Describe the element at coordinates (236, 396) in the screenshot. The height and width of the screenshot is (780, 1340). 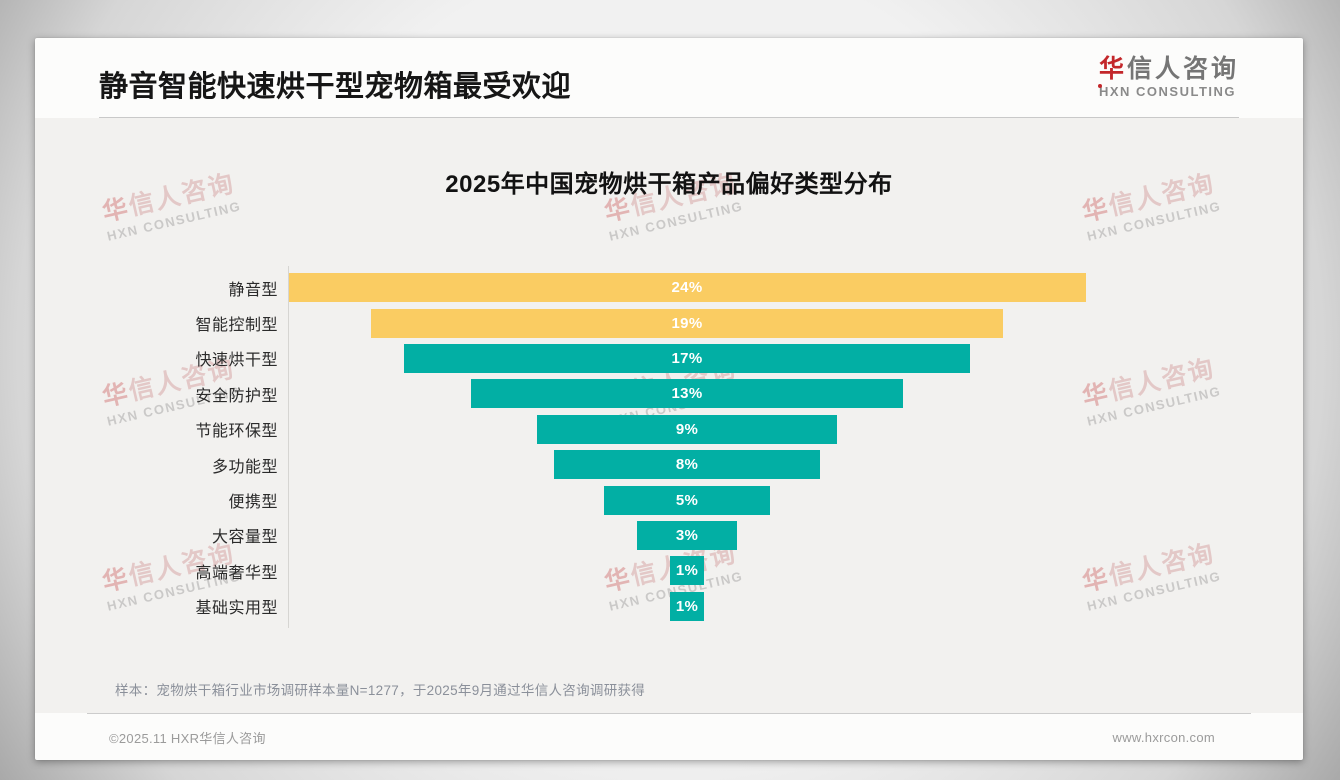
I see `category-label: 安全防护型` at that location.